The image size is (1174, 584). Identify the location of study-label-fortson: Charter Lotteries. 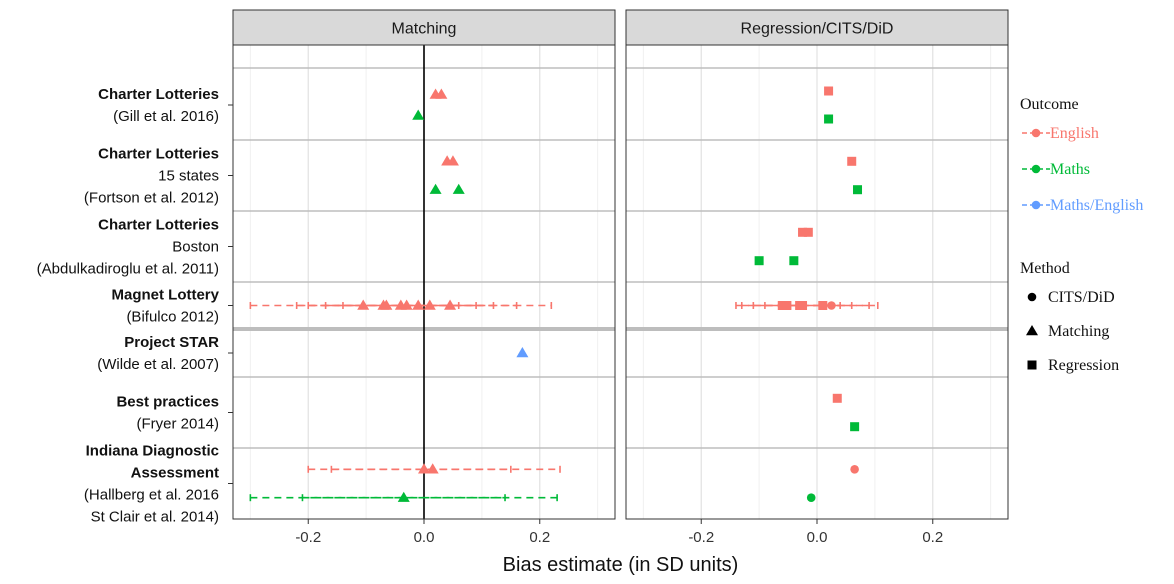
(158, 154).